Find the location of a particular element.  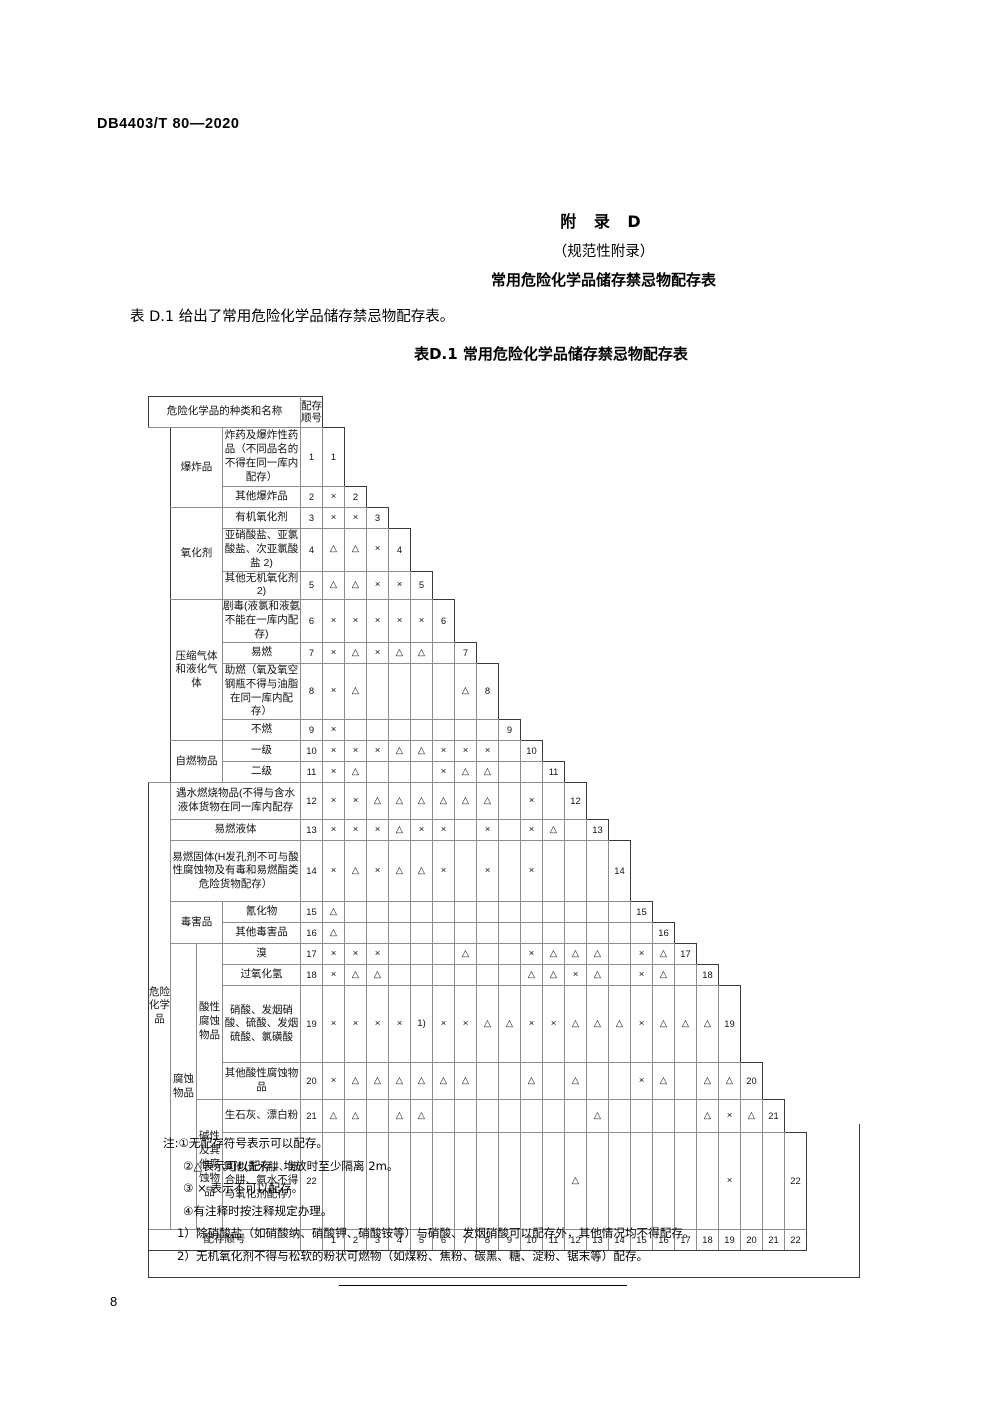

row-order-number: 6 is located at coordinates (311, 621).